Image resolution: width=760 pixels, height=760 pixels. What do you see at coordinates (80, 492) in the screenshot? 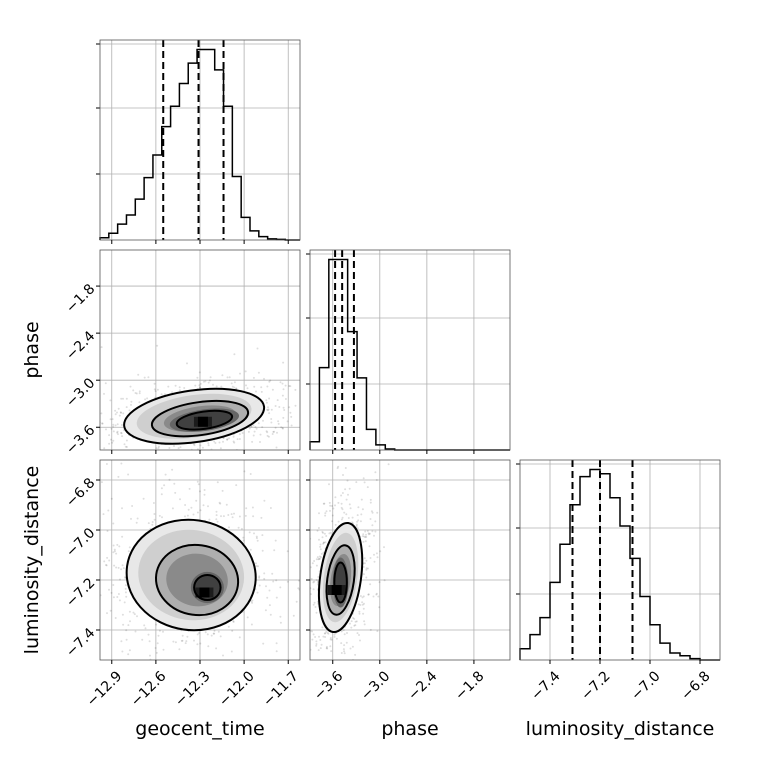
I see `y-tick-label: −6.8` at bounding box center [80, 492].